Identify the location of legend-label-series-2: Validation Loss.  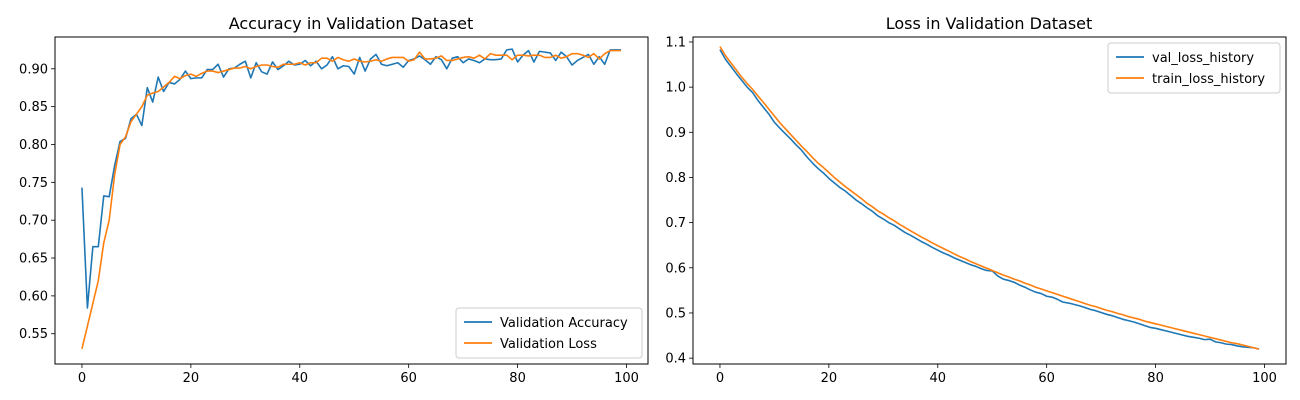
(548, 344).